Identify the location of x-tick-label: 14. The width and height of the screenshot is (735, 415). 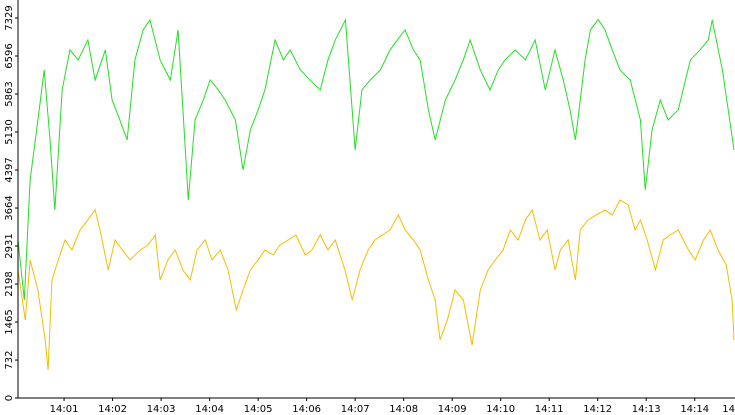
(728, 409).